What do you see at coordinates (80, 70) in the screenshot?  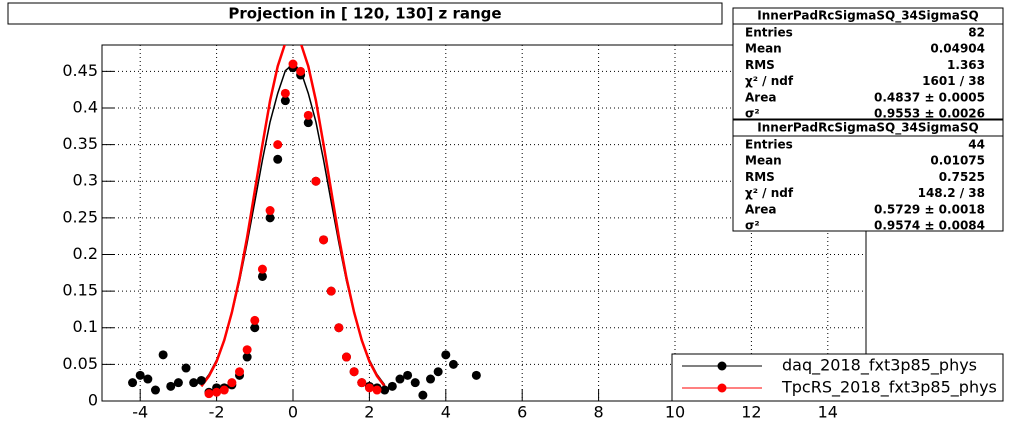 I see `y-tick-label: 0.45` at bounding box center [80, 70].